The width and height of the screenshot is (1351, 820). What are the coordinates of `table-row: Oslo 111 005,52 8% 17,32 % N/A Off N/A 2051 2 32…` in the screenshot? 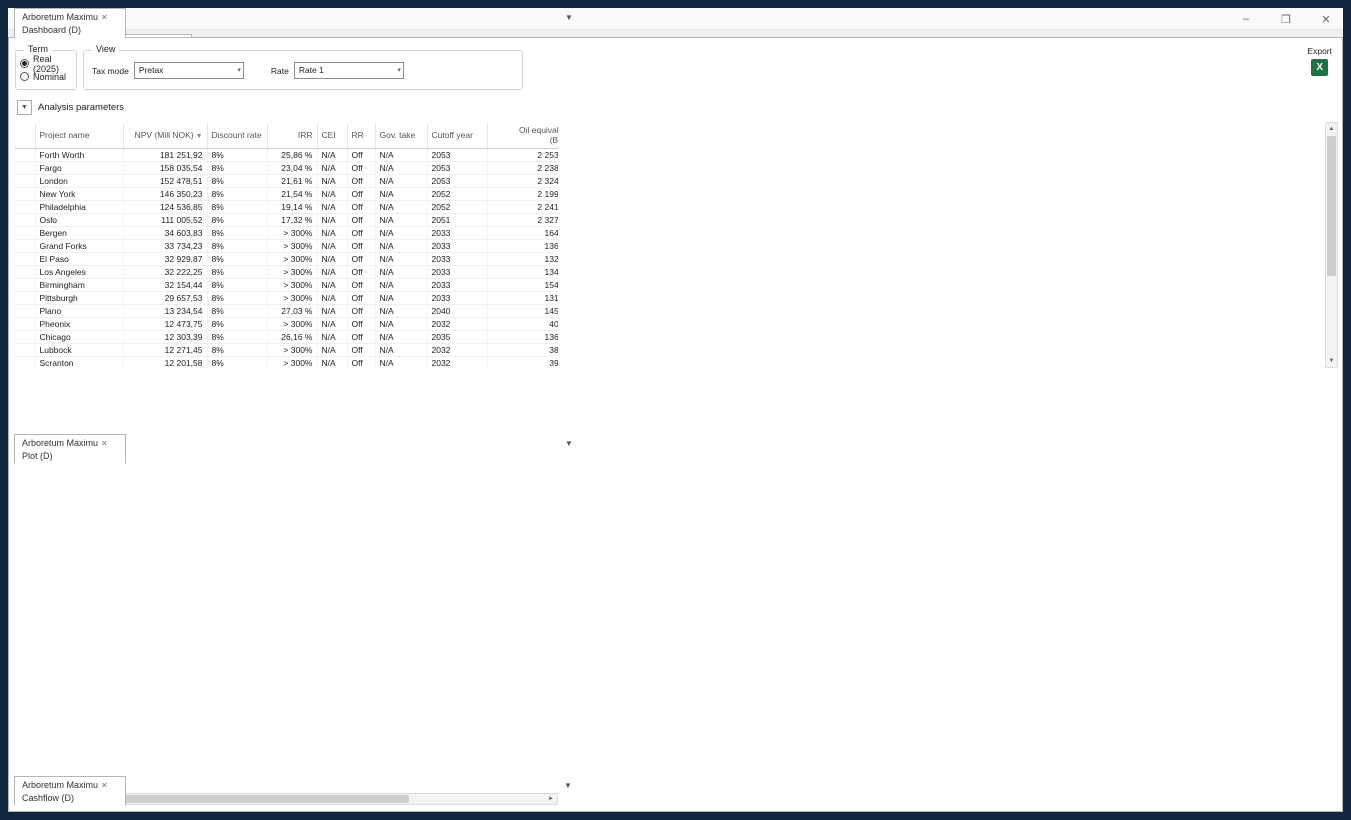 It's located at (286, 220).